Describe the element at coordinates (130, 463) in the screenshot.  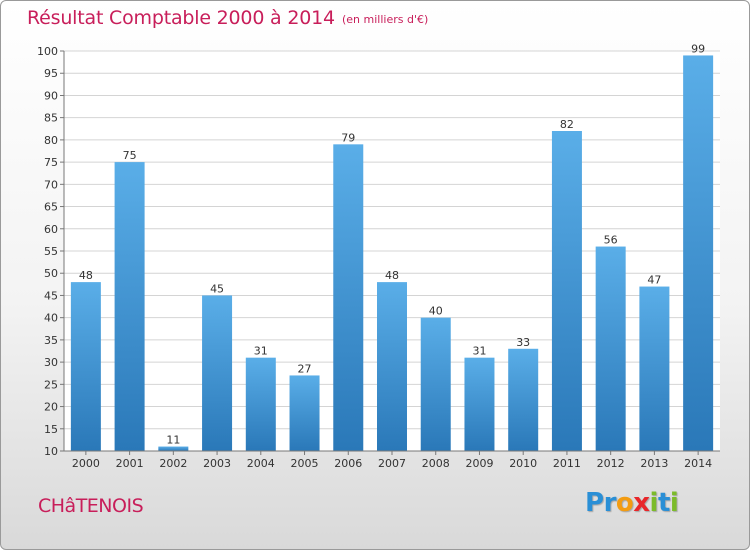
I see `x-tick-label: 2001` at that location.